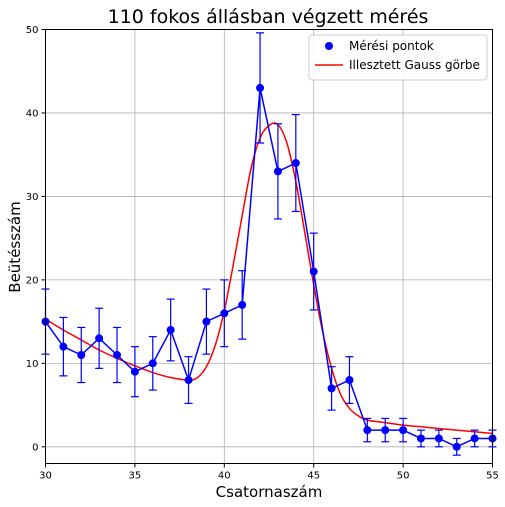 This screenshot has height=507, width=505. Describe the element at coordinates (414, 65) in the screenshot. I see `legend-label-fit: Illesztett Gauss görbe` at that location.